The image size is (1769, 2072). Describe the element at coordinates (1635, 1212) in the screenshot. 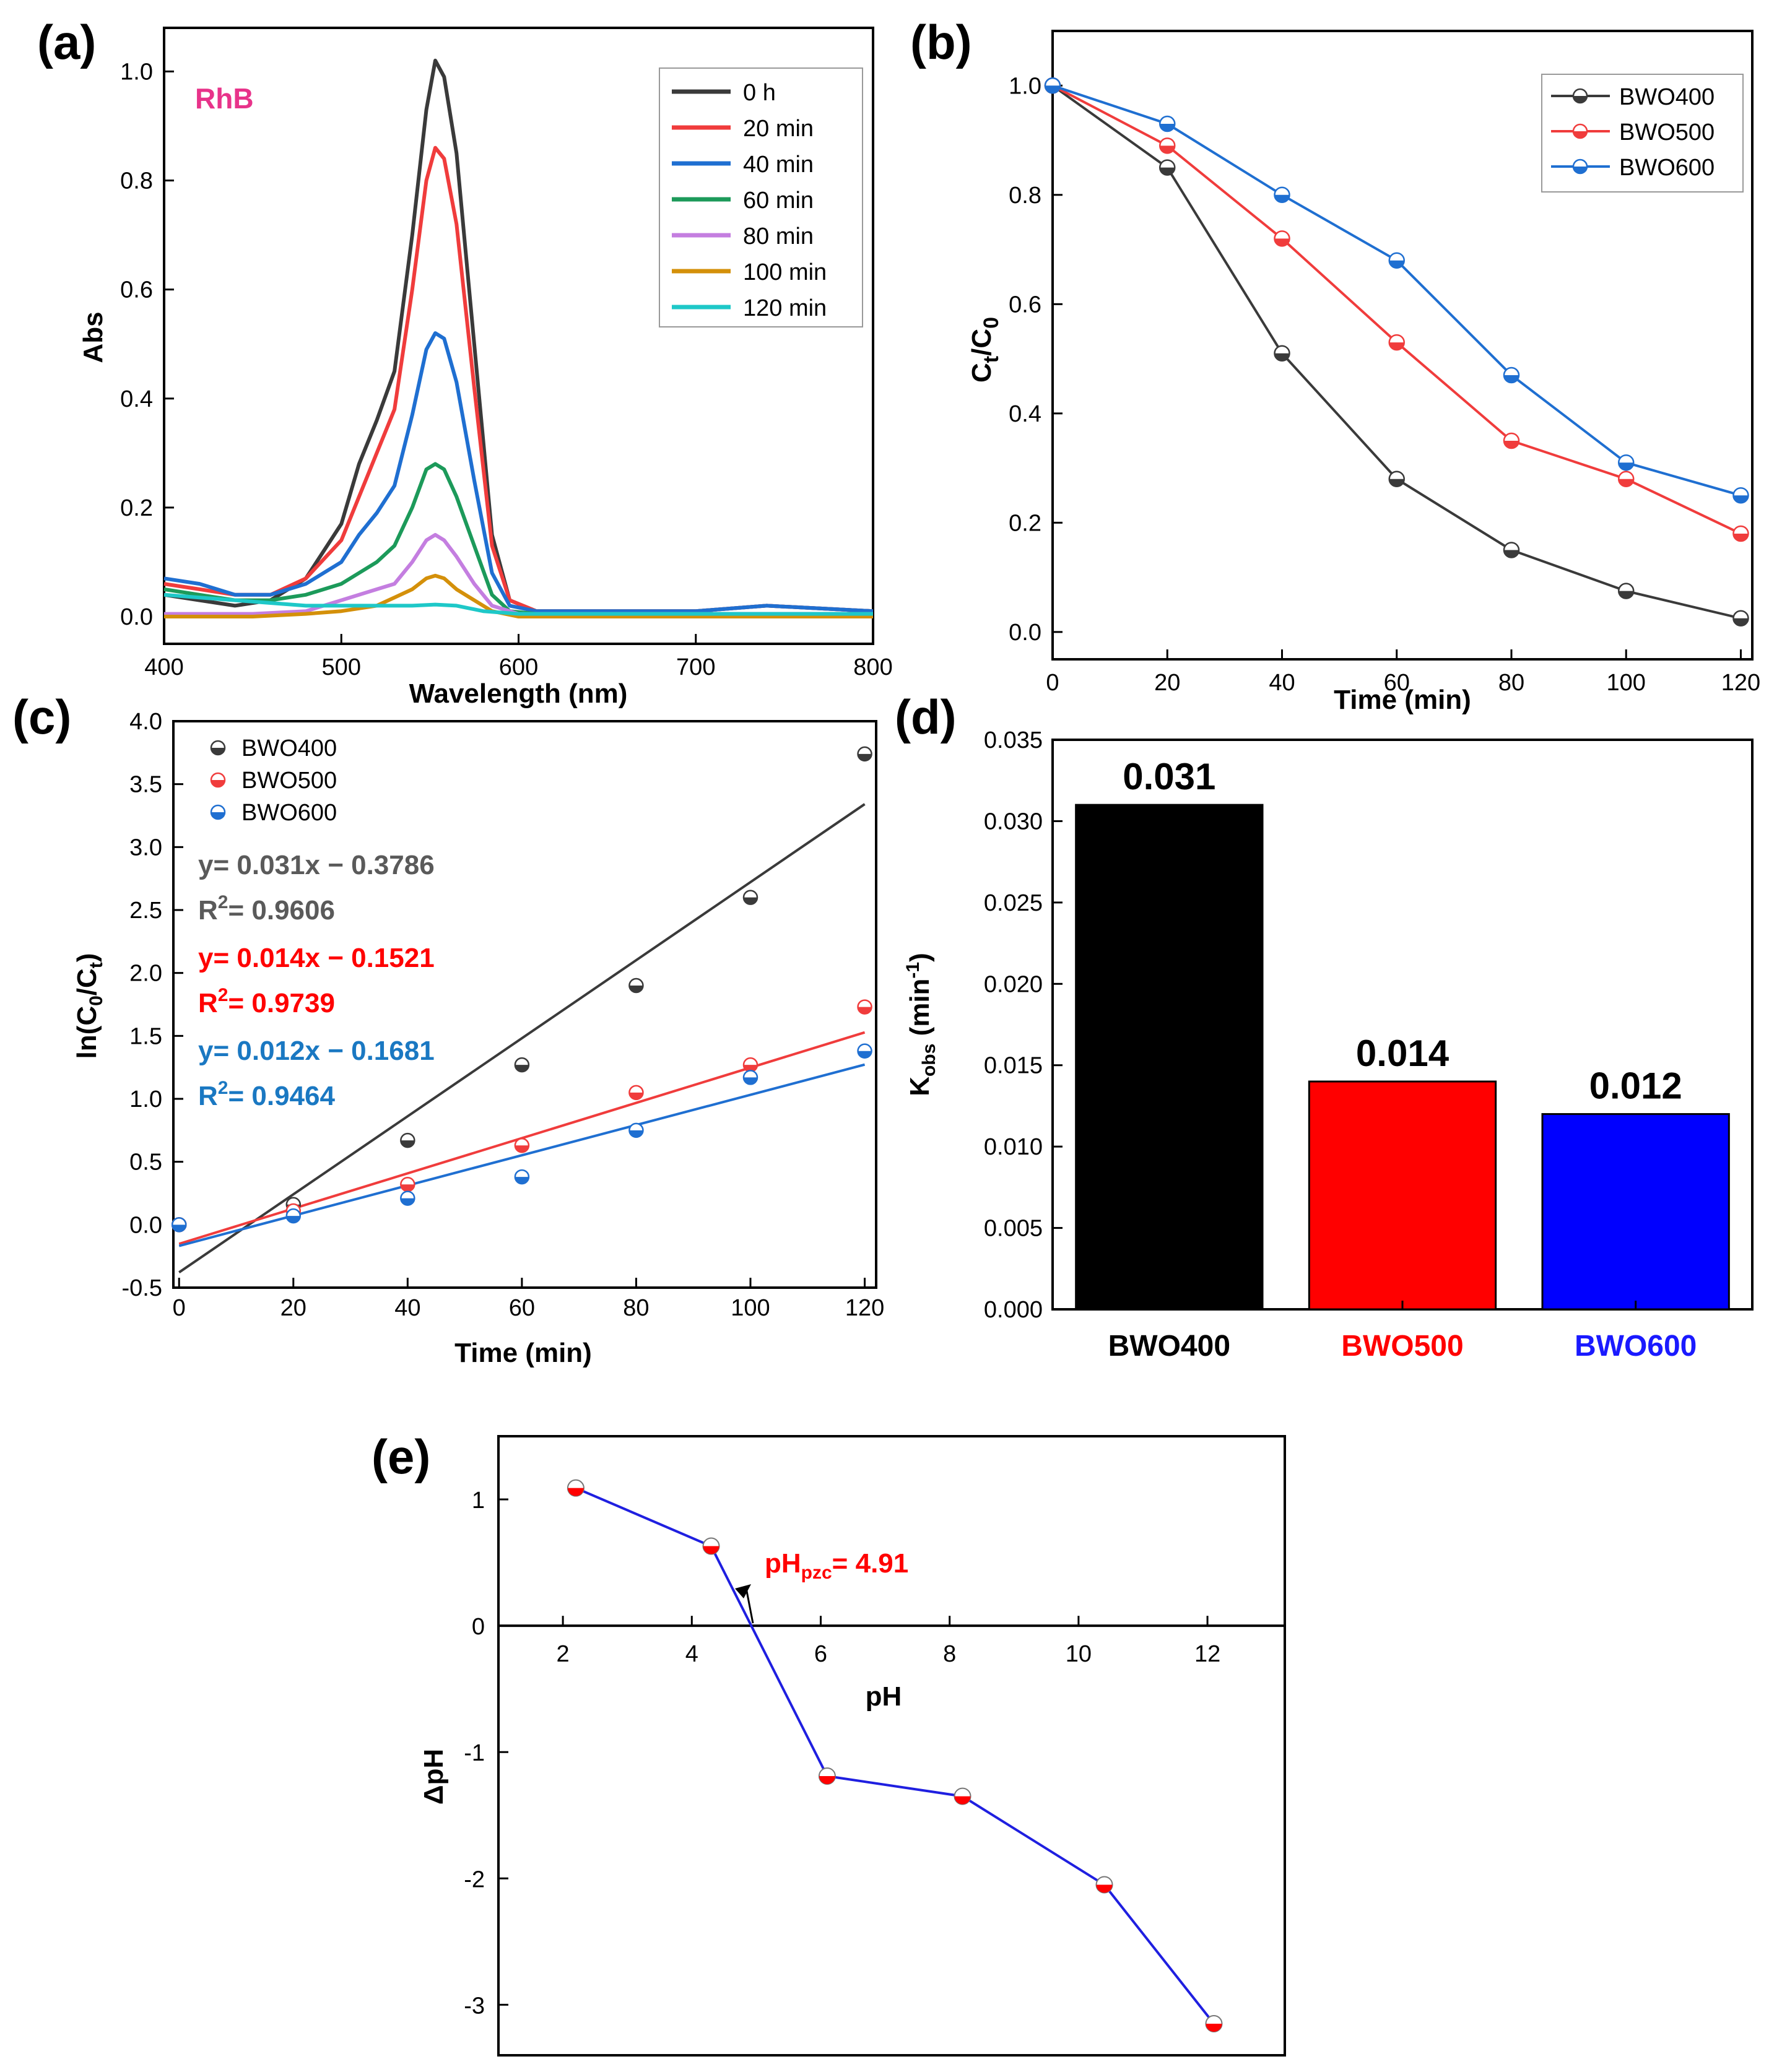

I see `bar-bwo600` at that location.